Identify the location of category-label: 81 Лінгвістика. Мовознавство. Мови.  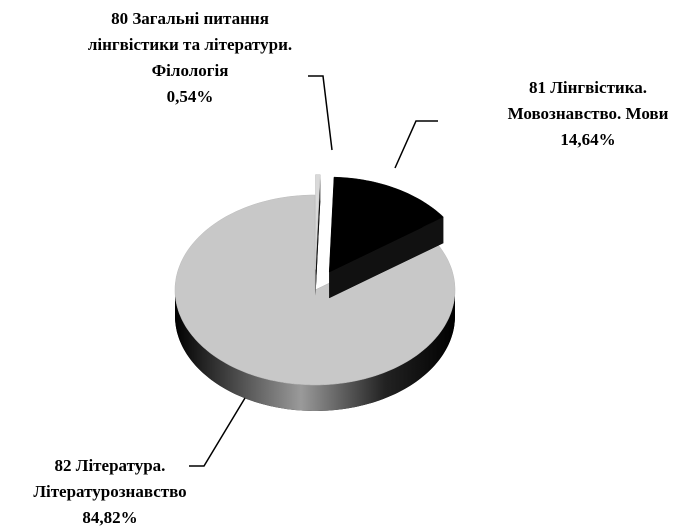
(588, 100).